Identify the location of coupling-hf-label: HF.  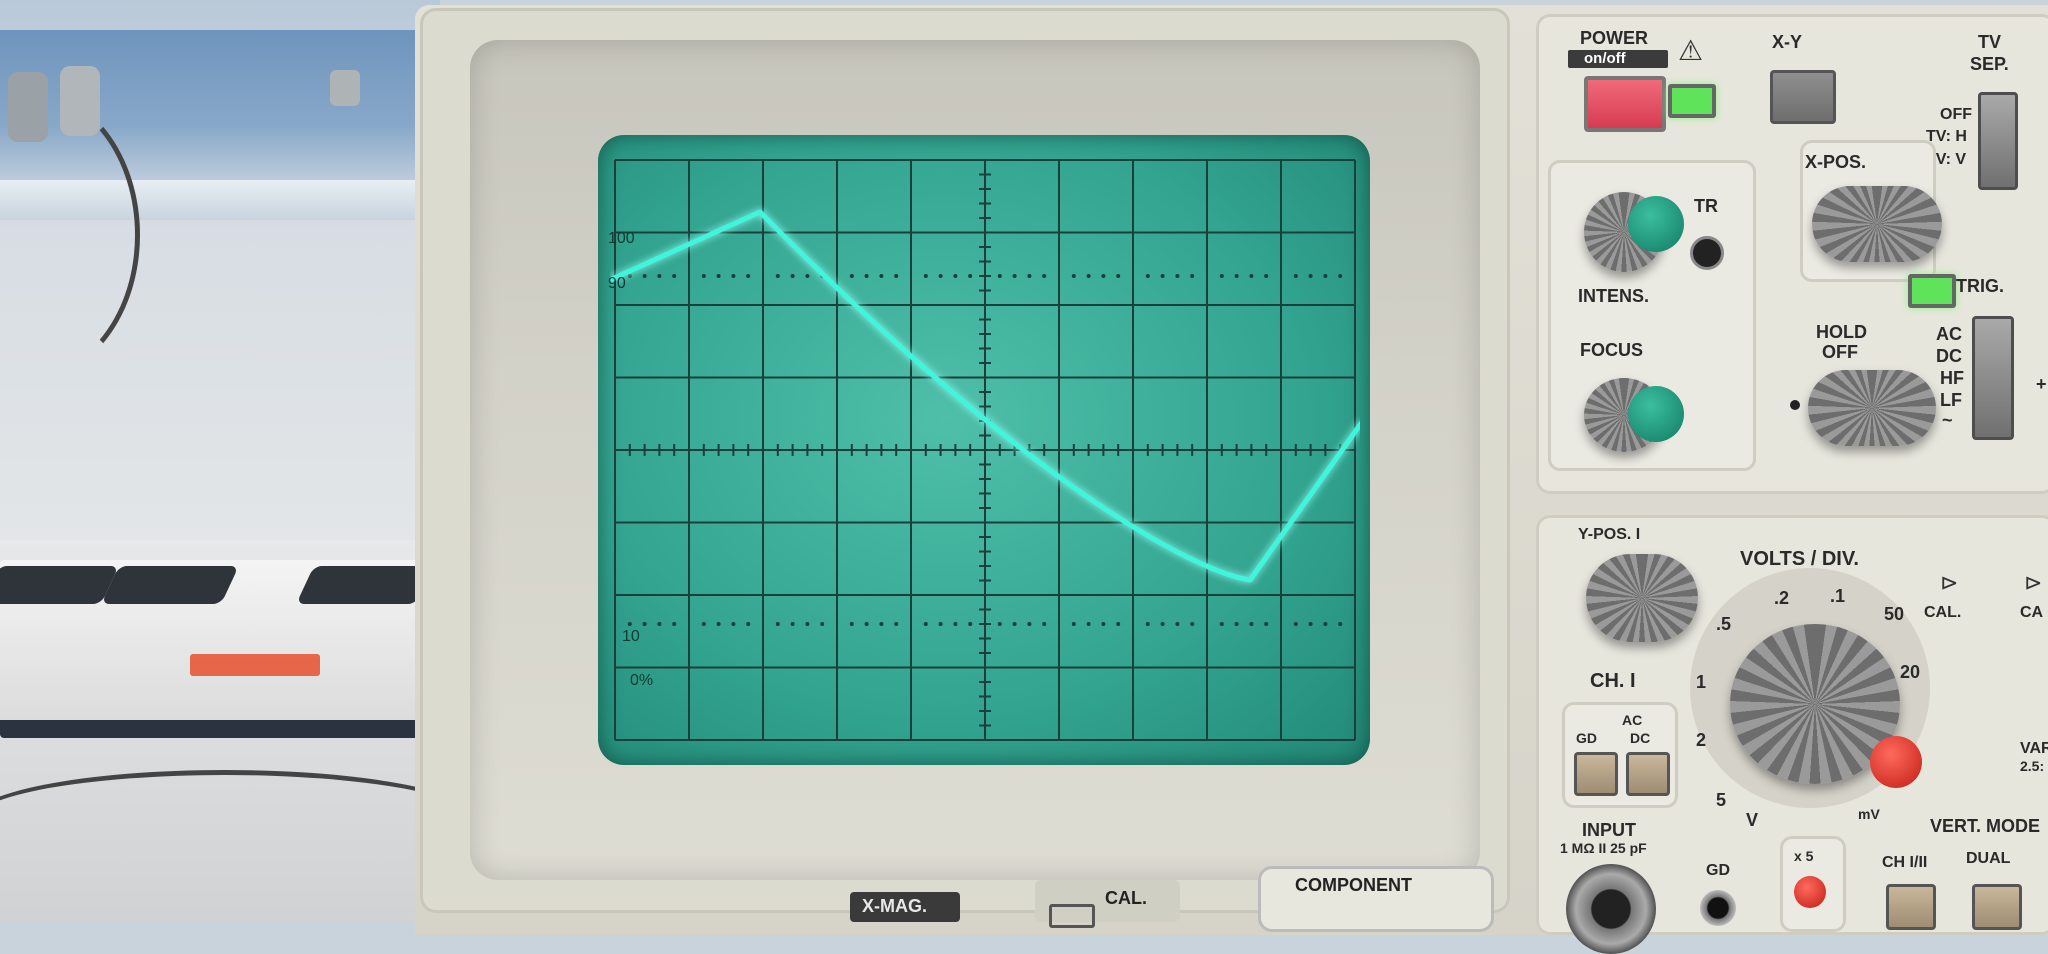
(1952, 378).